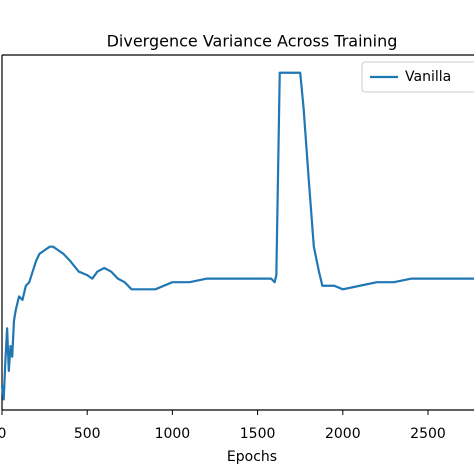 The height and width of the screenshot is (474, 474). What do you see at coordinates (258, 434) in the screenshot?
I see `x-tick-label: 1500` at bounding box center [258, 434].